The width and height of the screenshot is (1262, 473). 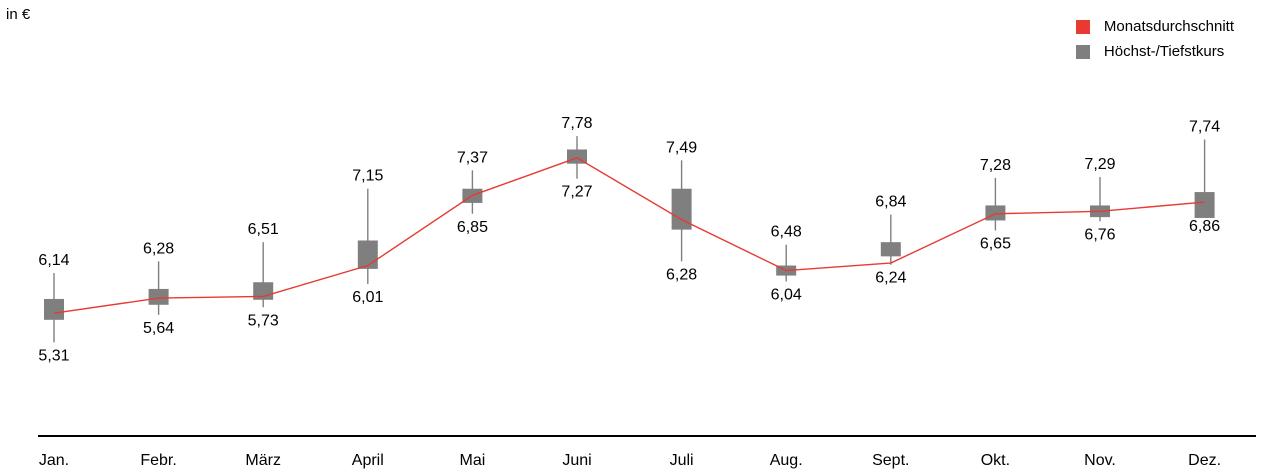 What do you see at coordinates (786, 460) in the screenshot?
I see `x-tick-label: Aug.` at bounding box center [786, 460].